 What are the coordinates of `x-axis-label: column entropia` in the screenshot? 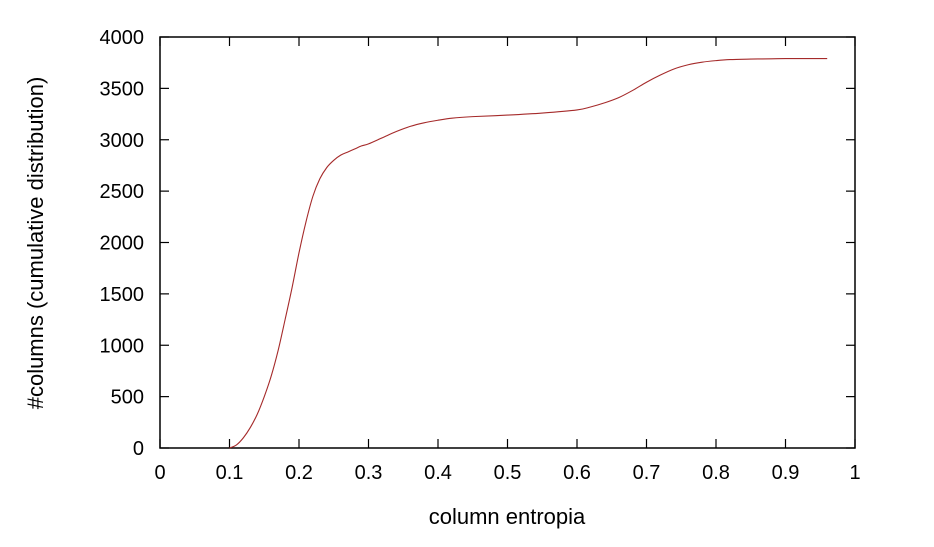 It's located at (507, 516).